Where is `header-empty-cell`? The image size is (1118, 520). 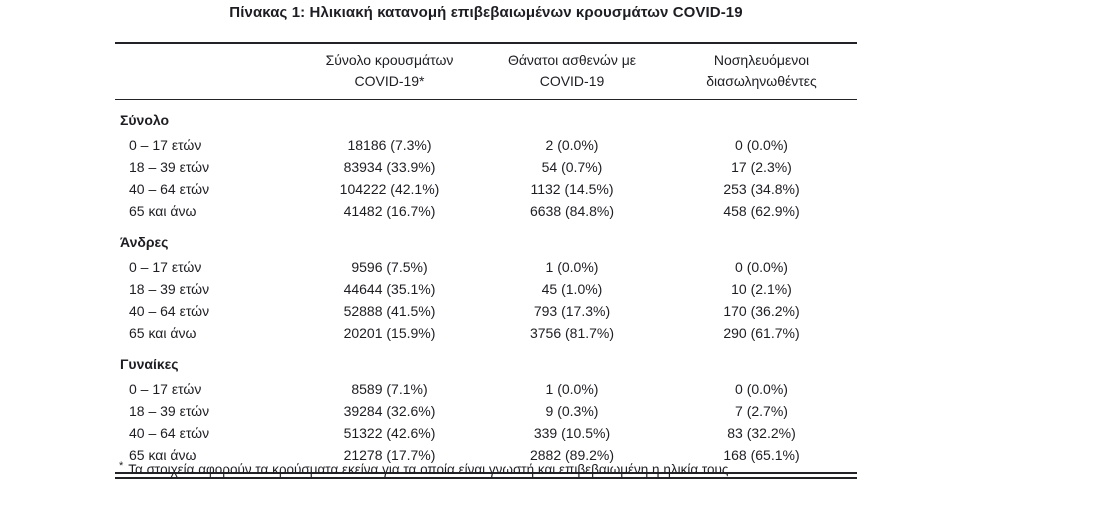
header-empty-cell is located at coordinates (208, 71).